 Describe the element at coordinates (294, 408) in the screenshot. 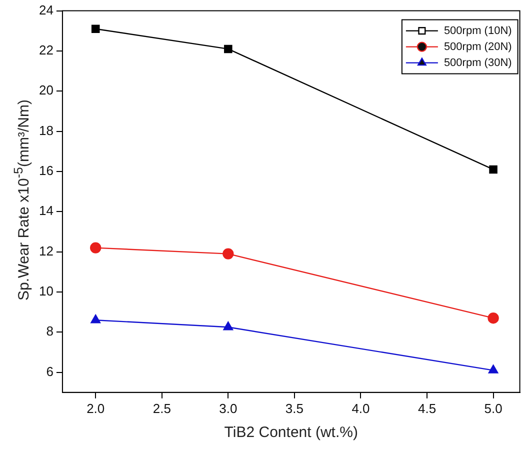

I see `x-tick-label: 3.5` at that location.